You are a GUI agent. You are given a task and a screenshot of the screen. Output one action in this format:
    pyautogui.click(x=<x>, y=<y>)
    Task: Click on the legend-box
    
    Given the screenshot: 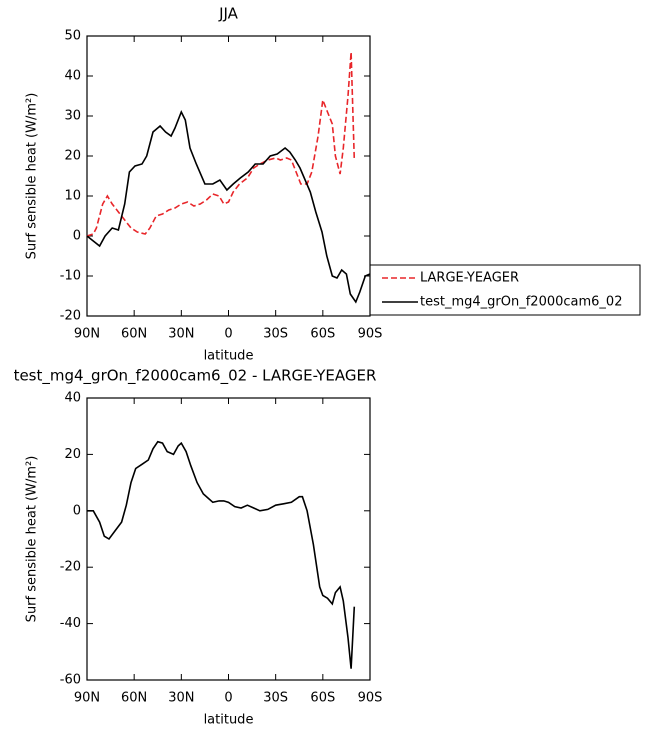 What is the action you would take?
    pyautogui.click(x=505, y=290)
    